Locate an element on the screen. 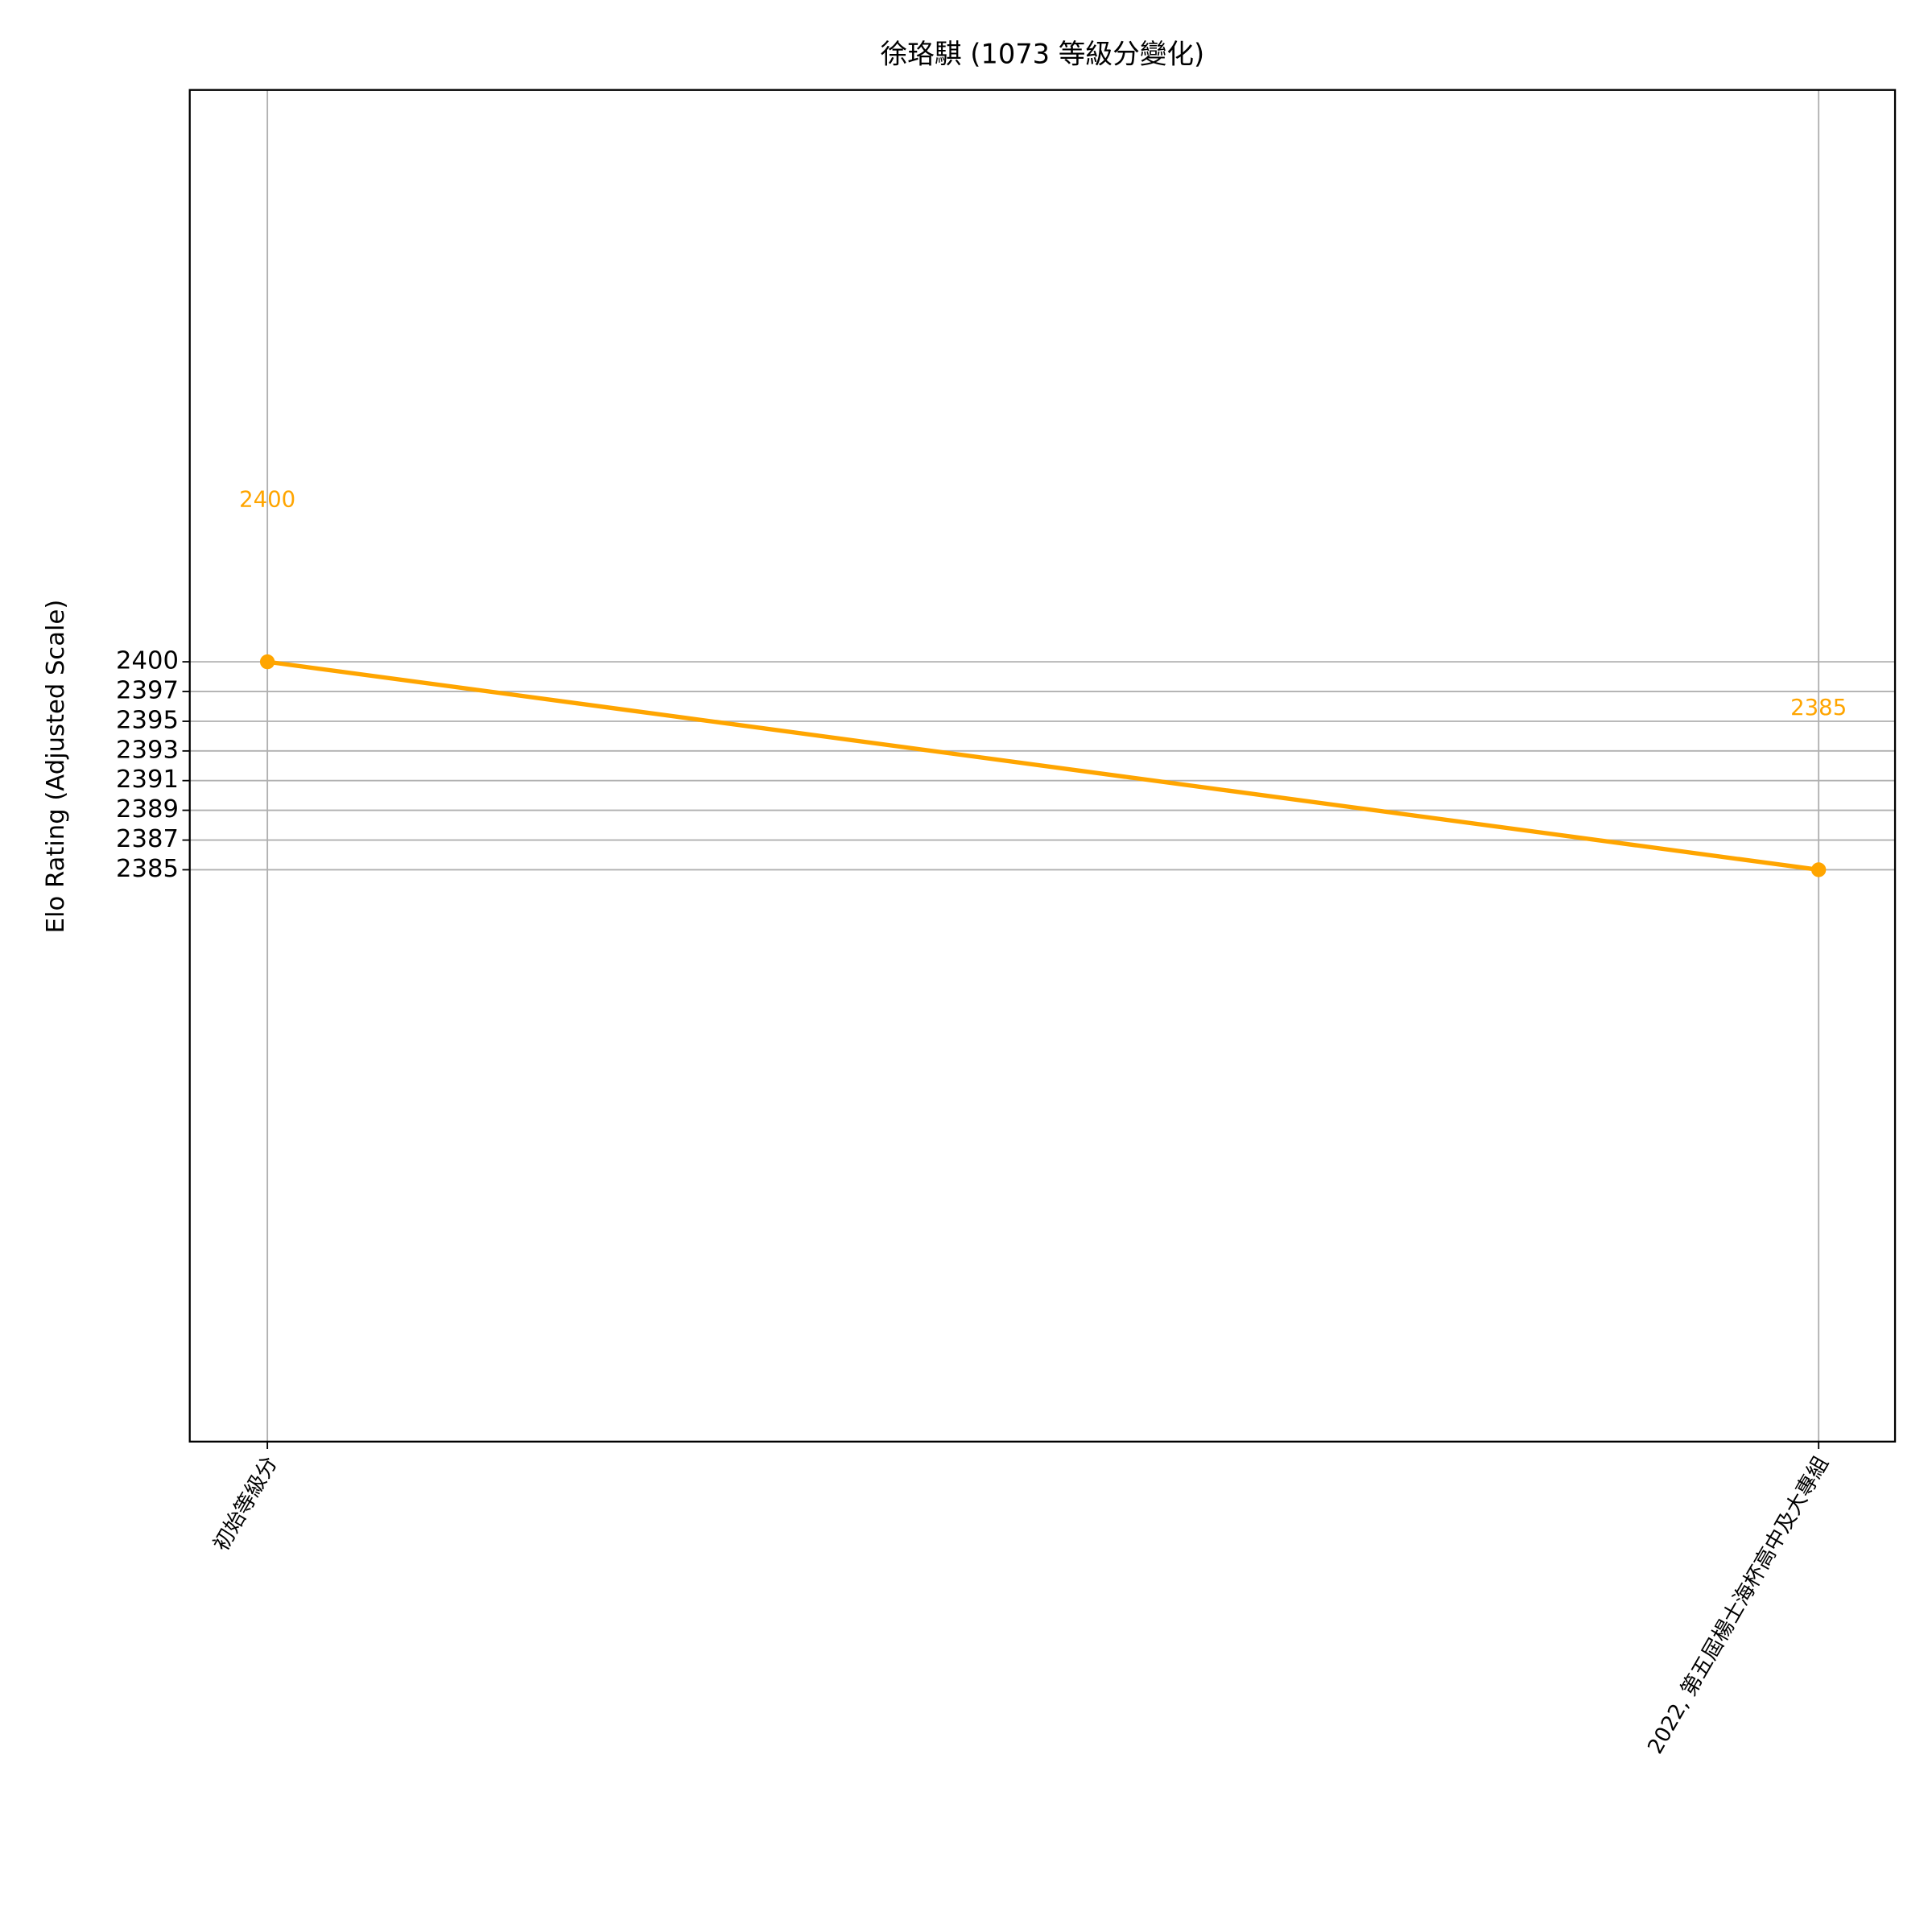 The width and height of the screenshot is (1932, 1932). y-tick-label: 2400 is located at coordinates (147, 661).